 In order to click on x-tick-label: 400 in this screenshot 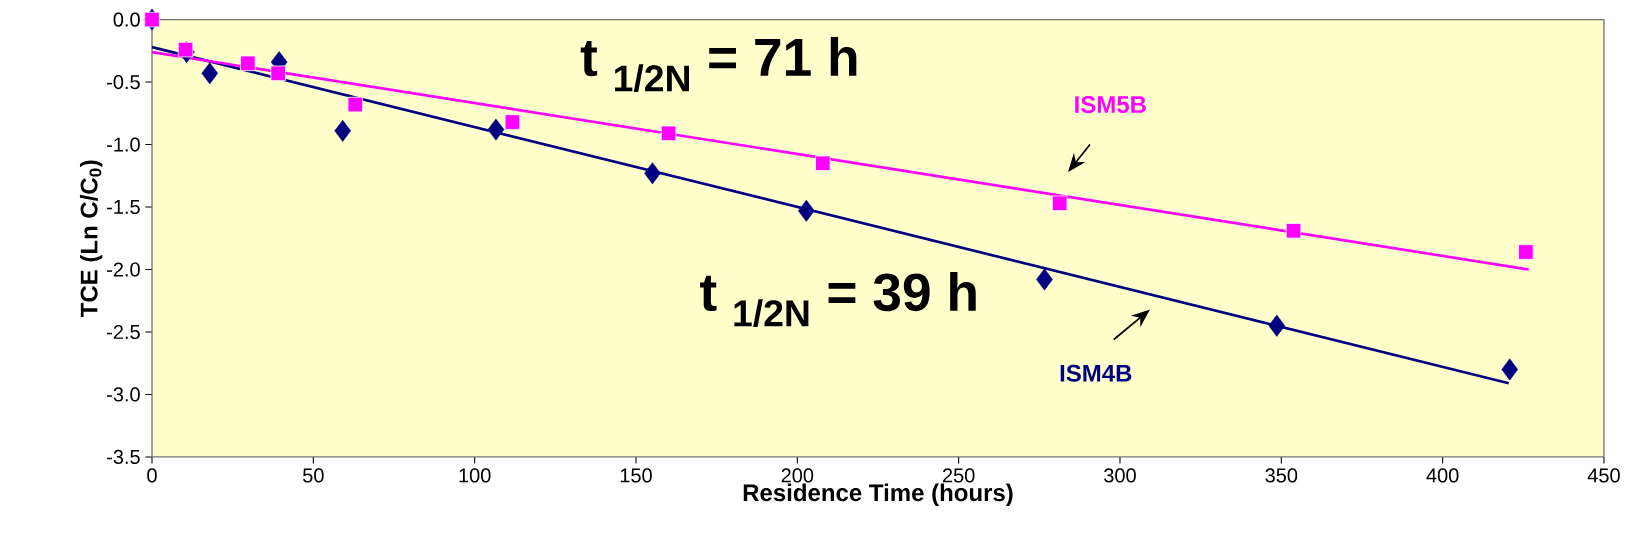, I will do `click(1442, 475)`.